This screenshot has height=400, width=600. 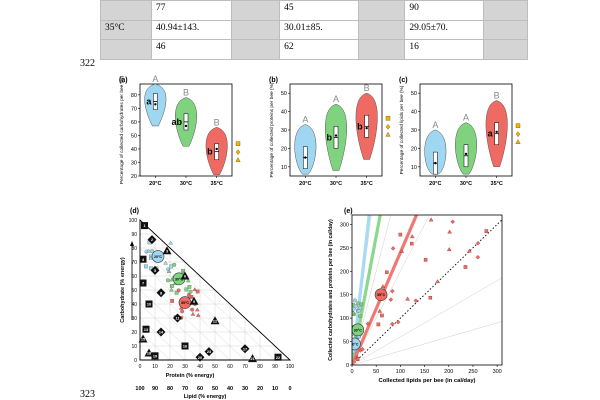 What do you see at coordinates (134, 347) in the screenshot?
I see `carb-tick-label: 10` at bounding box center [134, 347].